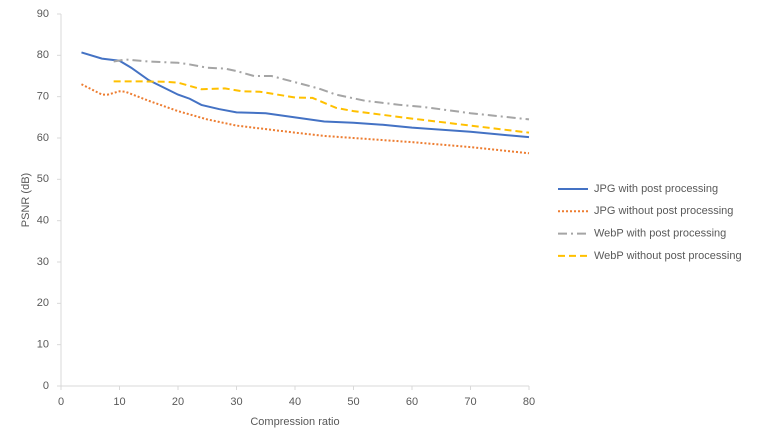 The height and width of the screenshot is (447, 757). Describe the element at coordinates (46, 386) in the screenshot. I see `y-tick-label: 0` at that location.